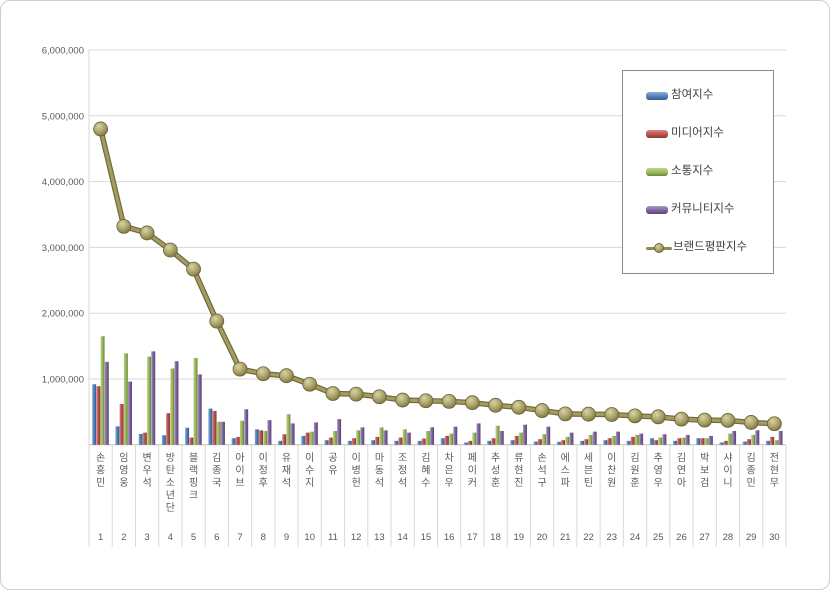  What do you see at coordinates (286, 537) in the screenshot?
I see `x-axis-rank-label: 9` at bounding box center [286, 537].